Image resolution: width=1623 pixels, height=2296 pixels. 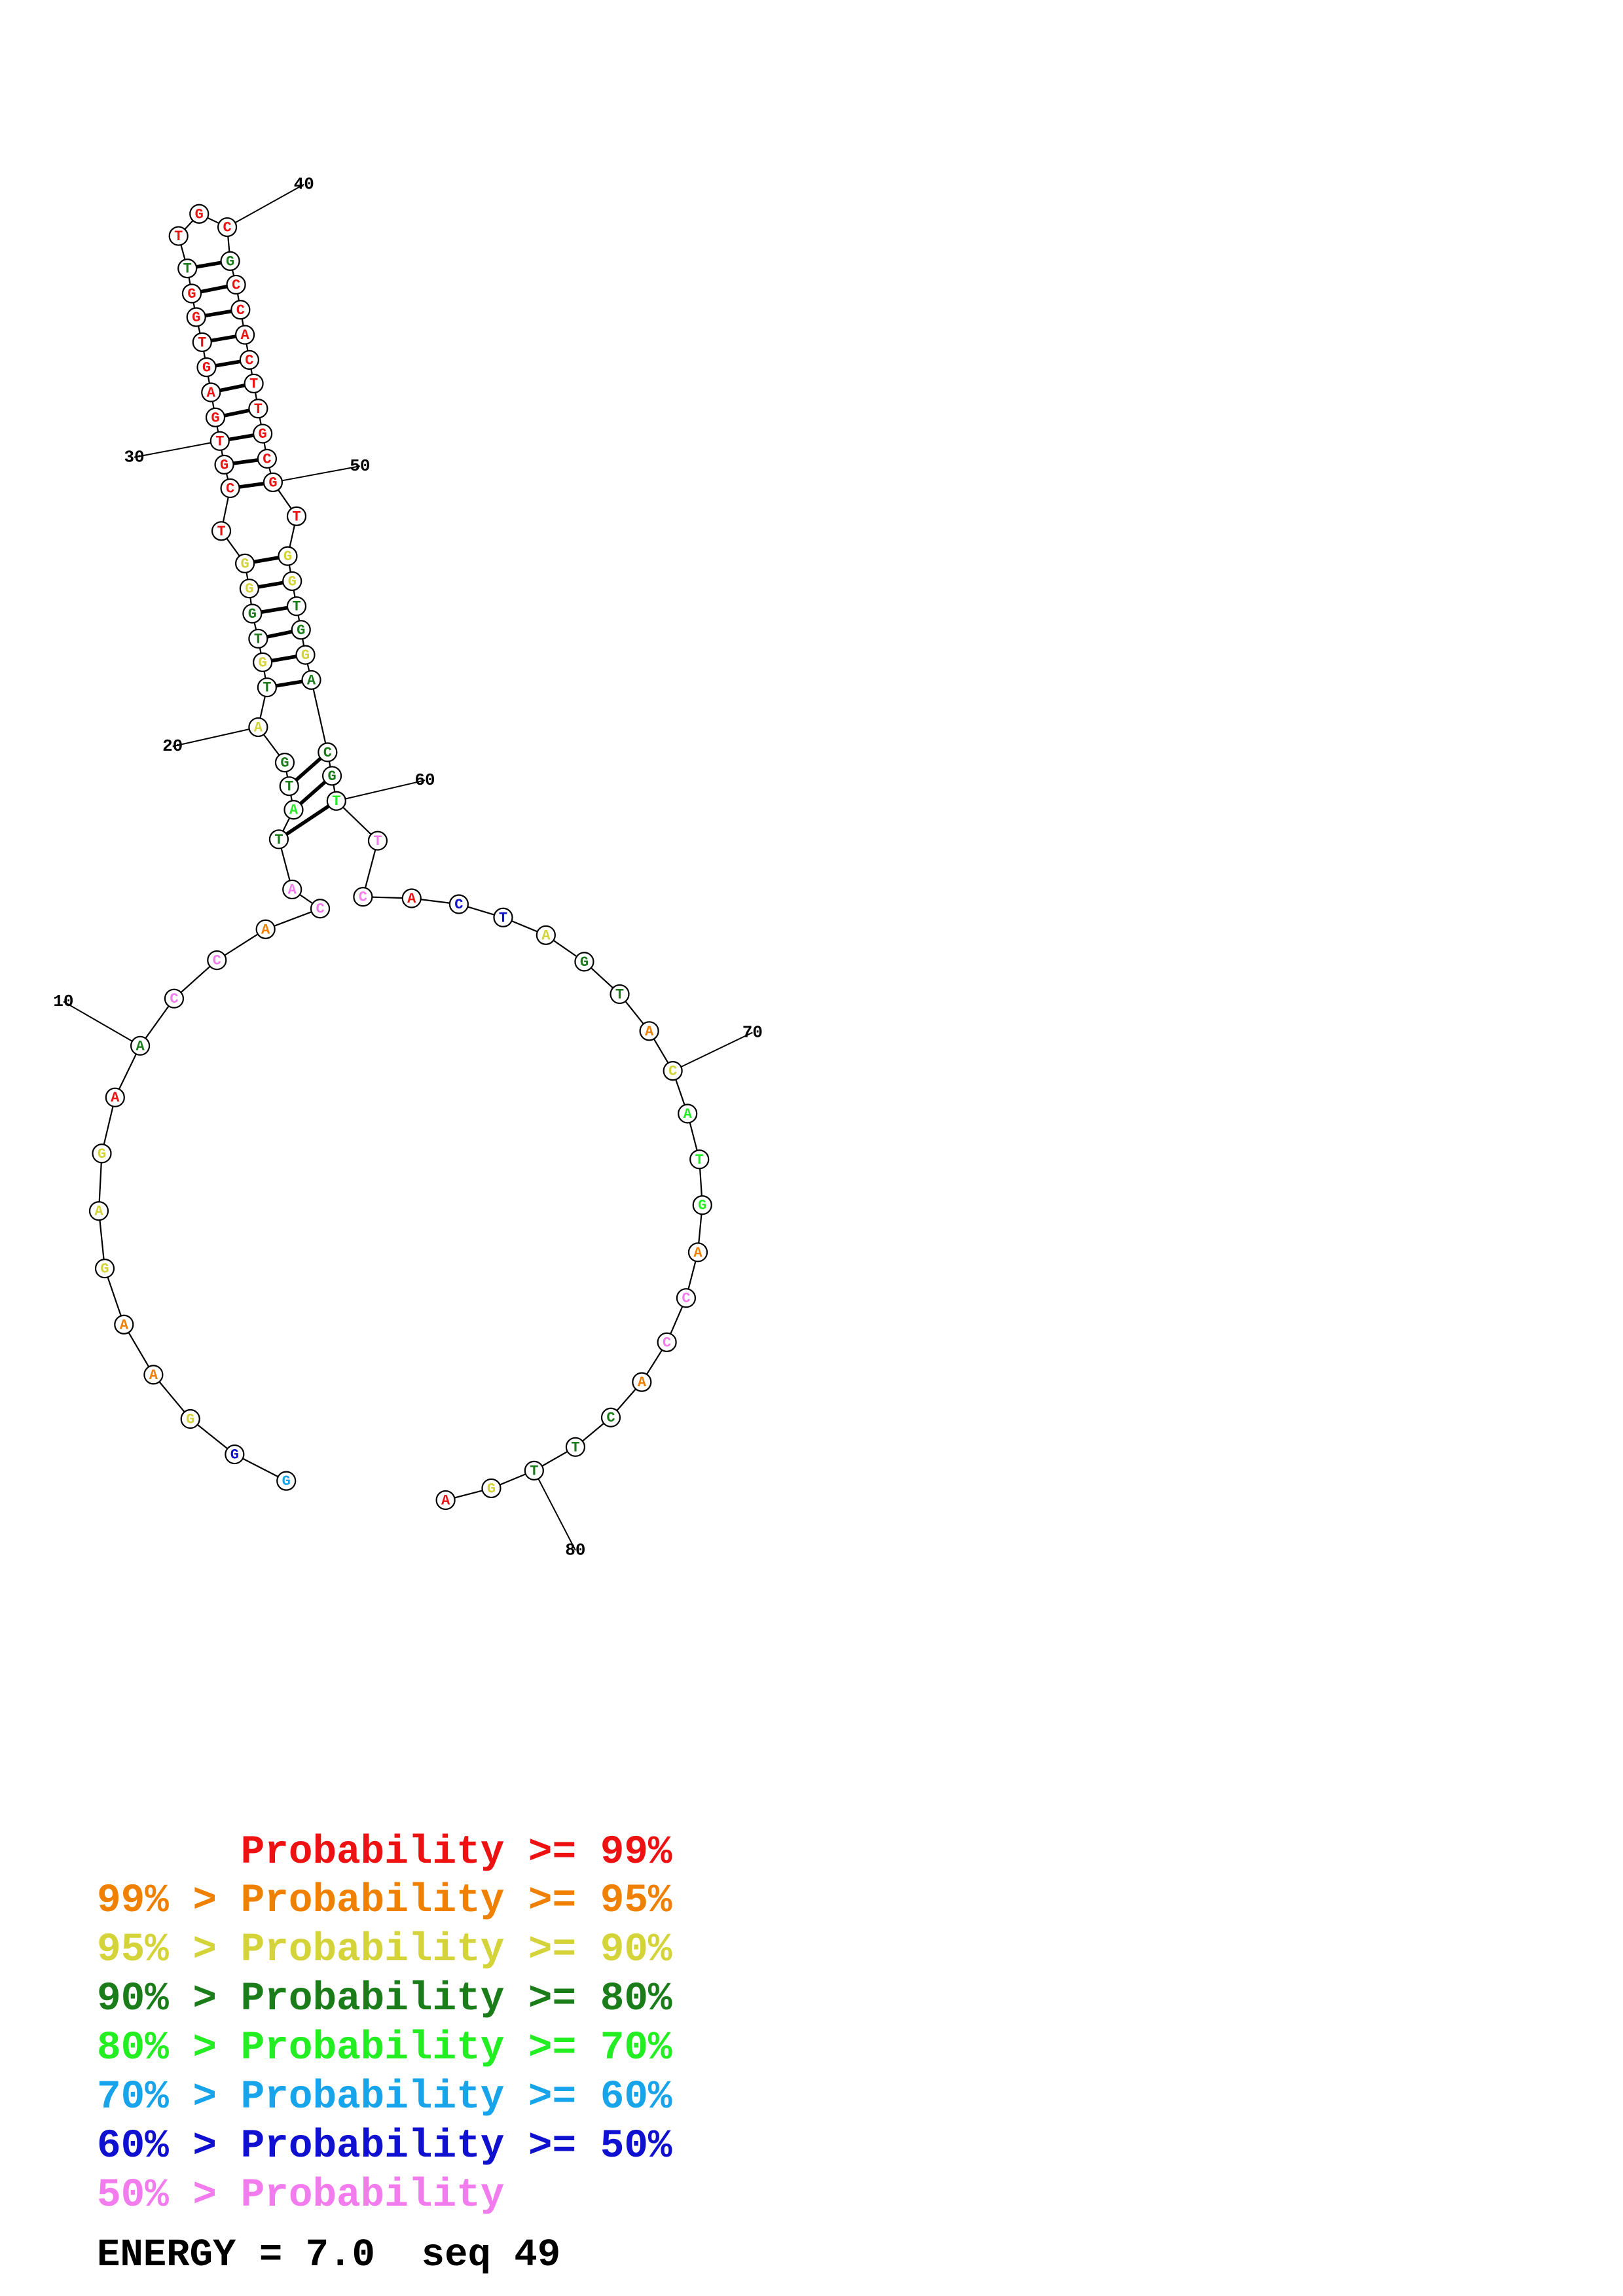 I want to click on base-pair-bond, so click(x=308, y=820).